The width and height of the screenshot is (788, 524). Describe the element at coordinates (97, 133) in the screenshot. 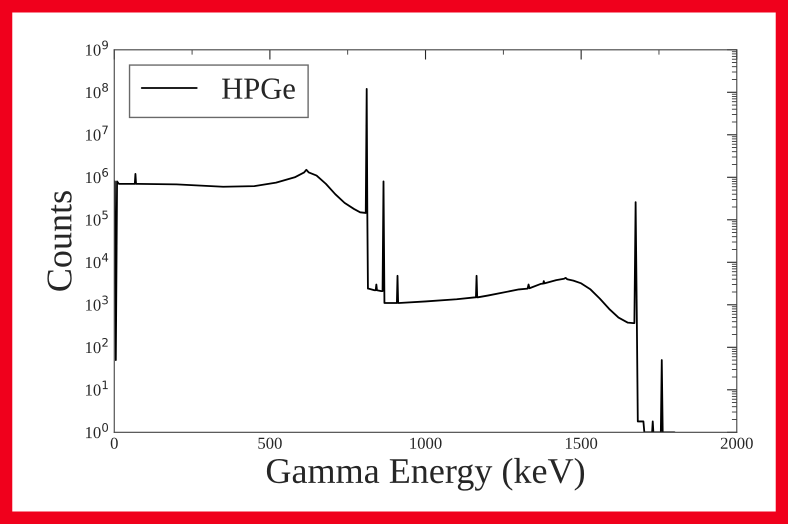

I see `y-tick-label: 10$^{7}$` at that location.